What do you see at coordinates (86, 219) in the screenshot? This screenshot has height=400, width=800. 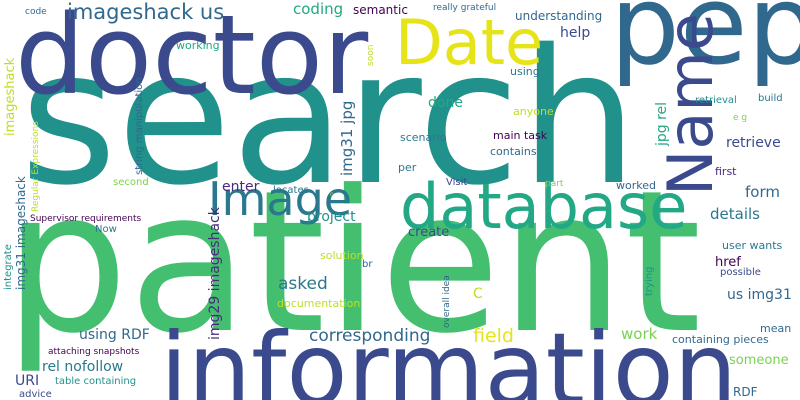 I see `word-supervisor-requirements: Supervisor requirements` at bounding box center [86, 219].